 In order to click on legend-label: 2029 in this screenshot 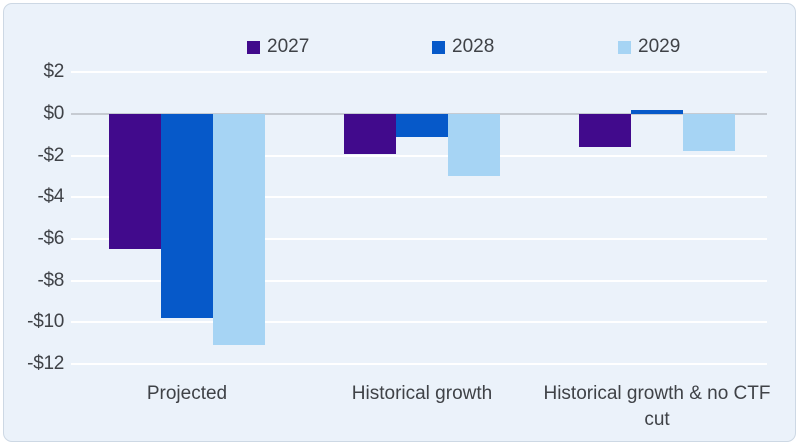, I will do `click(659, 46)`.